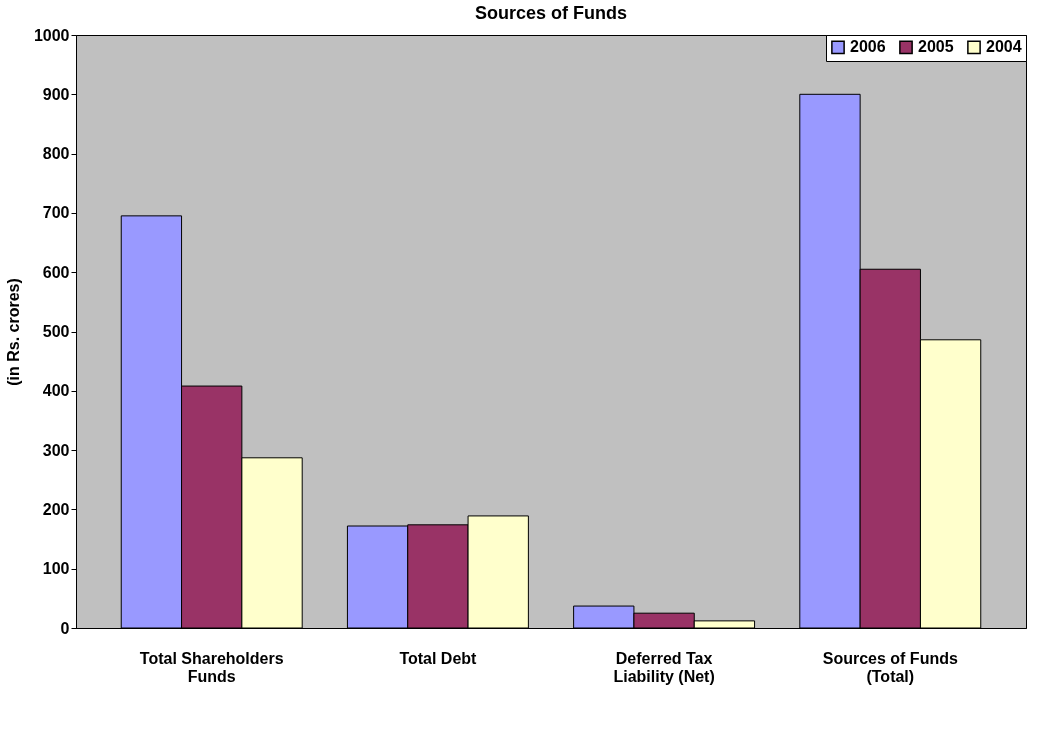 This screenshot has height=733, width=1062. Describe the element at coordinates (936, 47) in the screenshot. I see `legend-label: 2005` at that location.